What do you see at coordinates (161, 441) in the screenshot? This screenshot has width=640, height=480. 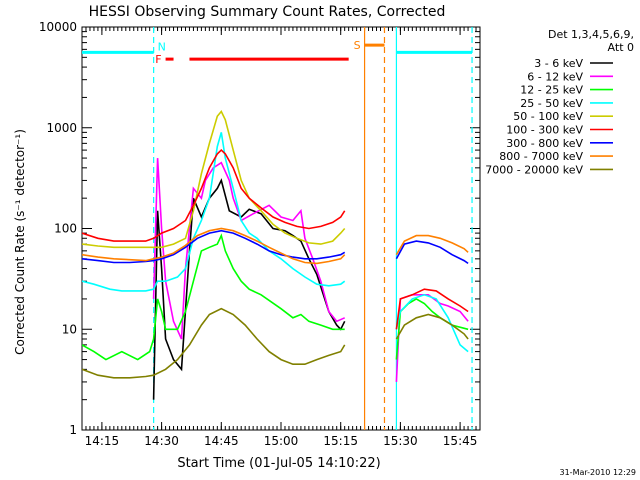 I see `x-tick-label: 14:30` at bounding box center [161, 441].